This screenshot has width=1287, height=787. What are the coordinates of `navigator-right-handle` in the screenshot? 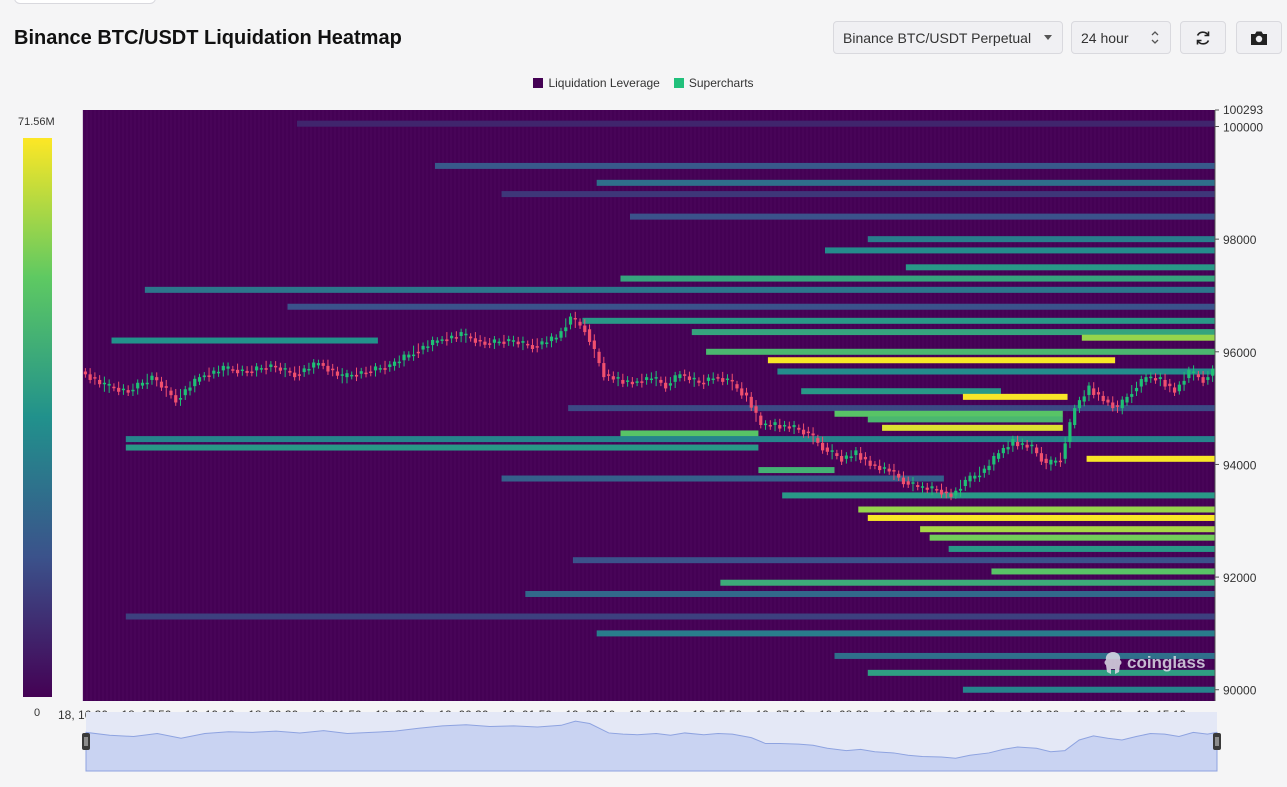 It's located at (1217, 741).